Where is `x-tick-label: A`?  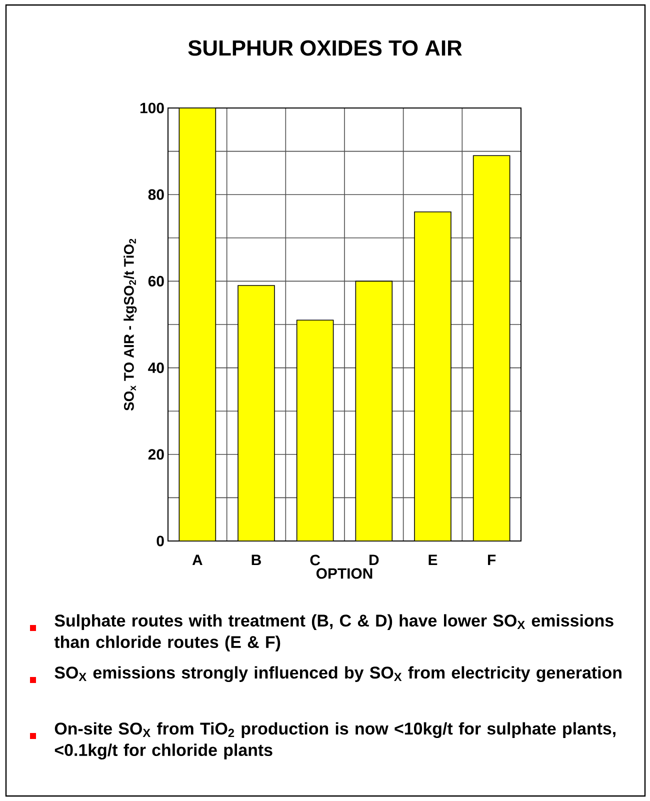 x-tick-label: A is located at coordinates (197, 560).